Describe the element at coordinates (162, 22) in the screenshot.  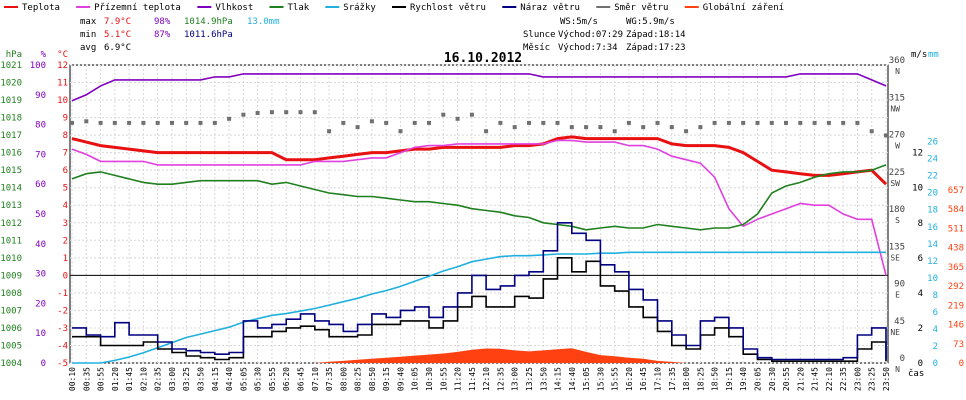
I see `stat-value: 98%` at that location.